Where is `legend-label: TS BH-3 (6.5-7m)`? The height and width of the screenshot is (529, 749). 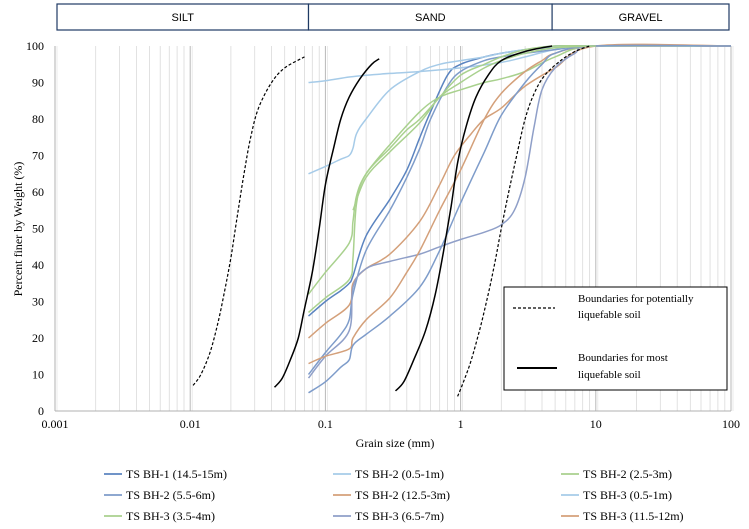
legend-label: TS BH-3 (6.5-7m) is located at coordinates (399, 516).